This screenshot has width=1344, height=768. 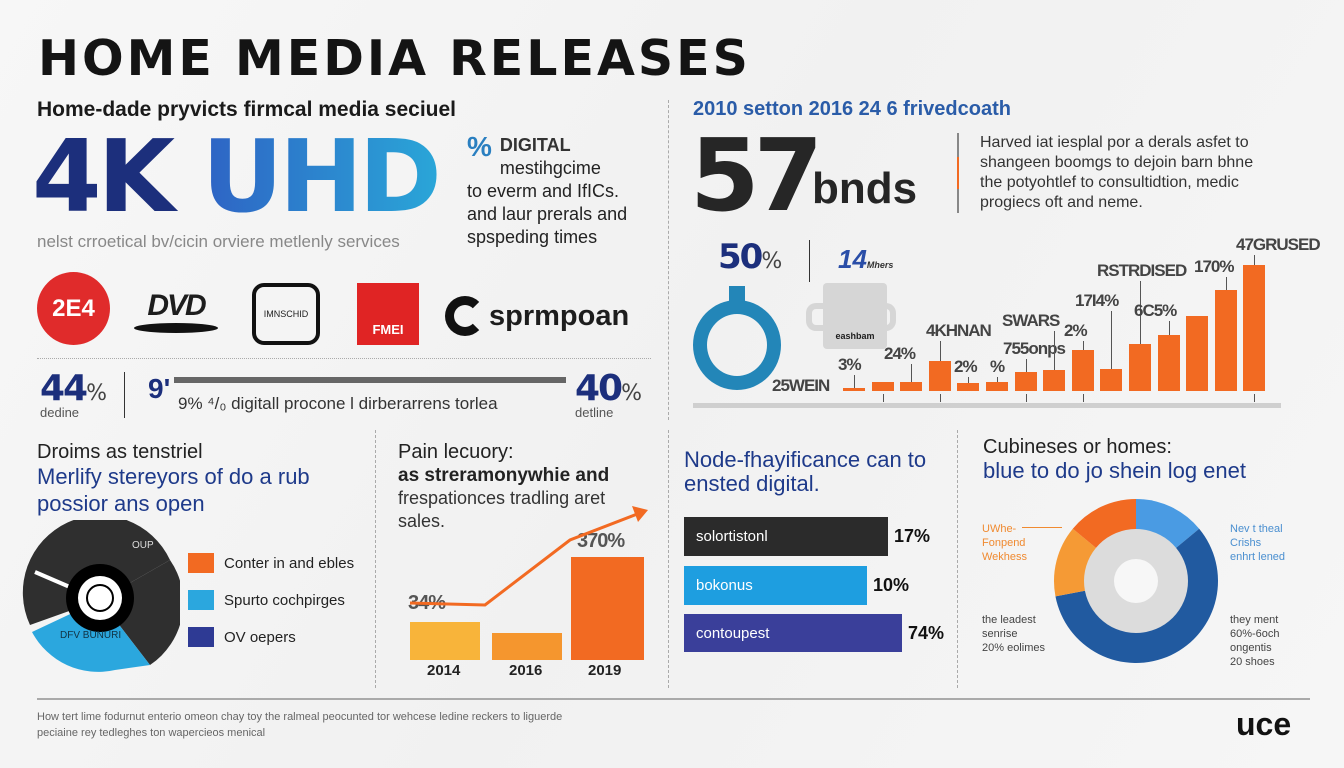 I want to click on bar-label: 25WEIN, so click(x=801, y=385).